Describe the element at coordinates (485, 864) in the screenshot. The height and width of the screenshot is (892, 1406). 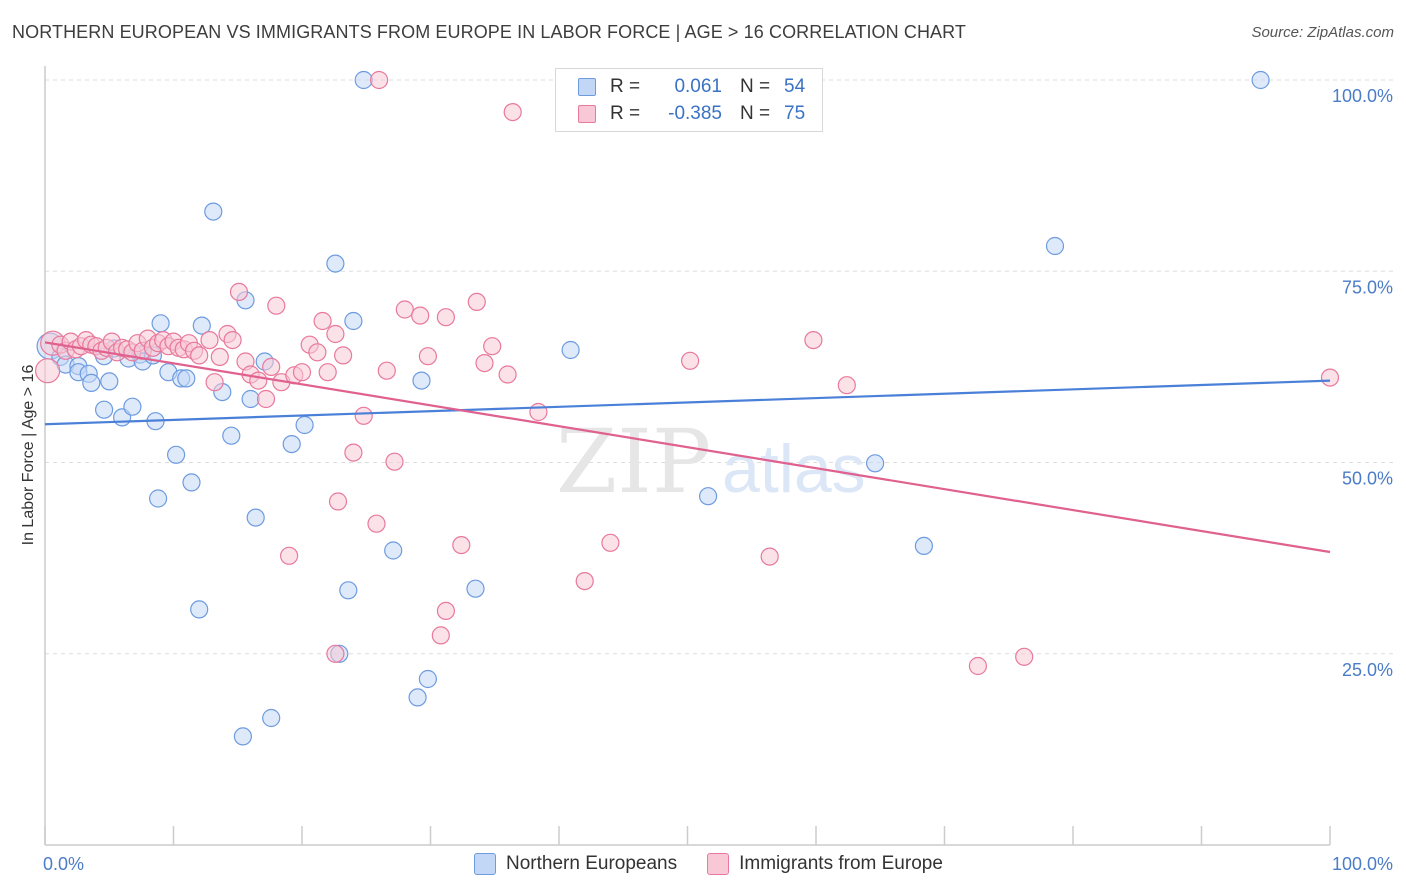
I see `series-swatch-northern` at that location.